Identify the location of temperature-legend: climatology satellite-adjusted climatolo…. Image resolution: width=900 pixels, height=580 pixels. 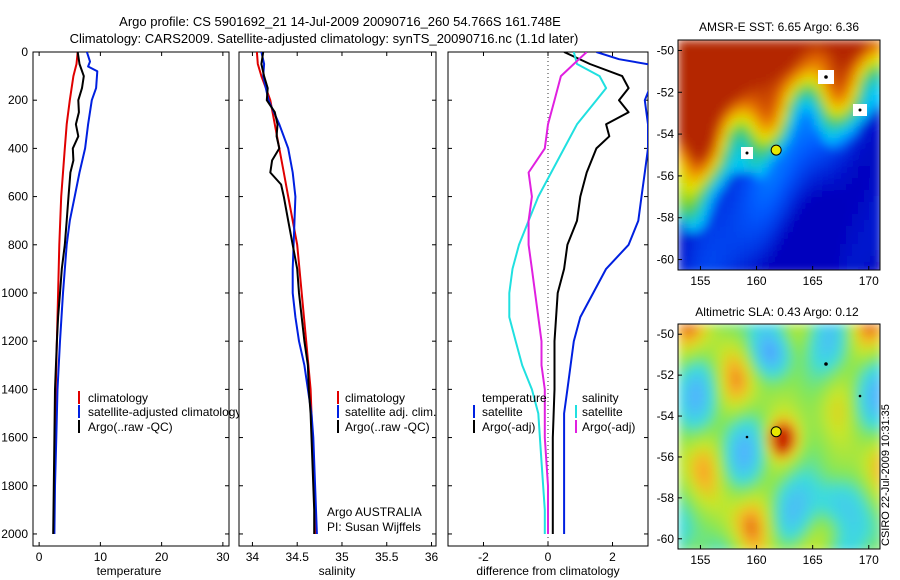
(159, 412).